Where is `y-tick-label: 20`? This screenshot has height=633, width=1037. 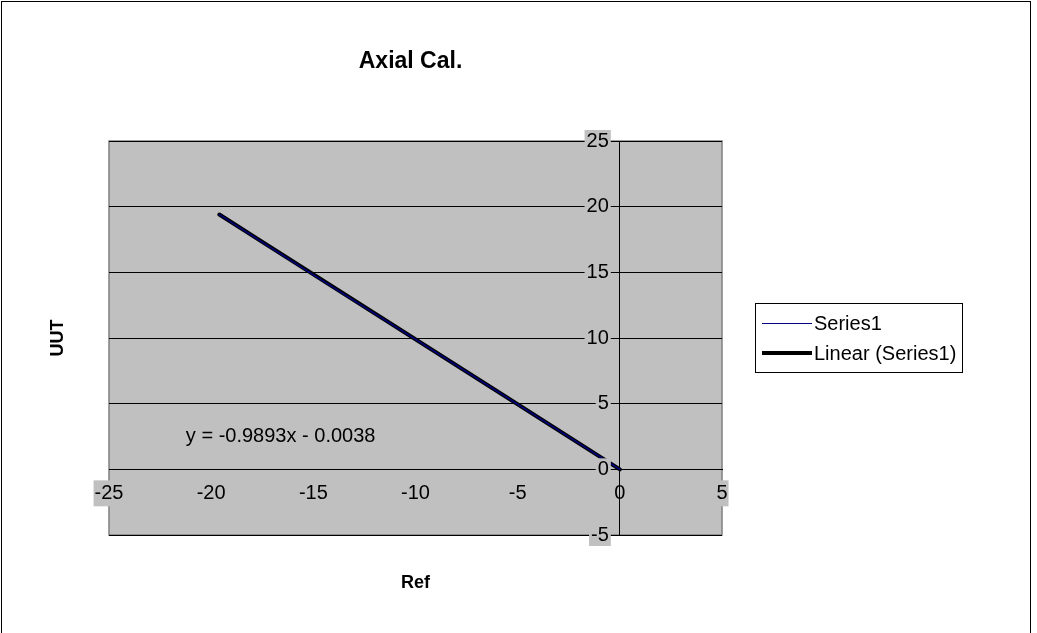 y-tick-label: 20 is located at coordinates (597, 205).